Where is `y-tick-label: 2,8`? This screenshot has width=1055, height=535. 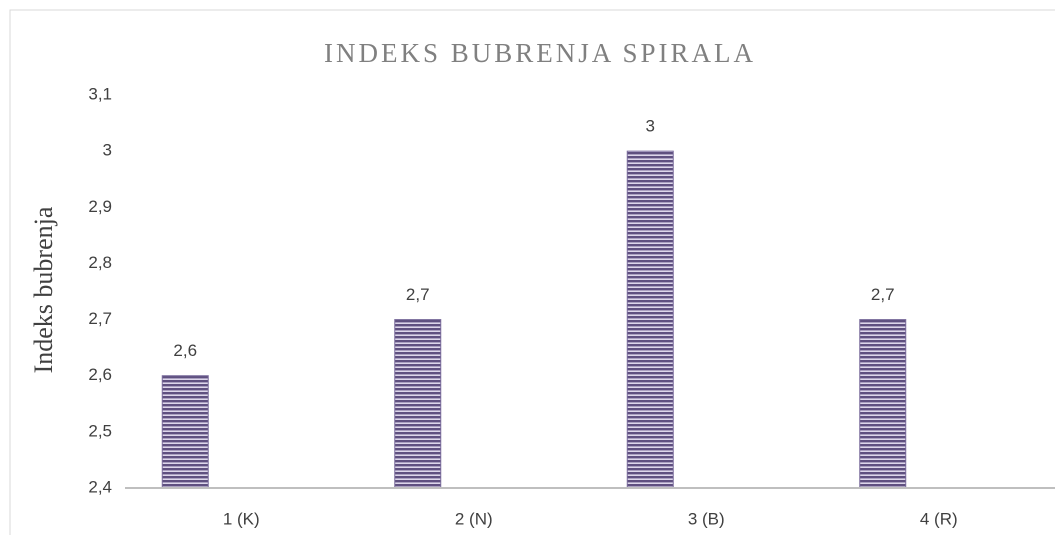
y-tick-label: 2,8 is located at coordinates (100, 262).